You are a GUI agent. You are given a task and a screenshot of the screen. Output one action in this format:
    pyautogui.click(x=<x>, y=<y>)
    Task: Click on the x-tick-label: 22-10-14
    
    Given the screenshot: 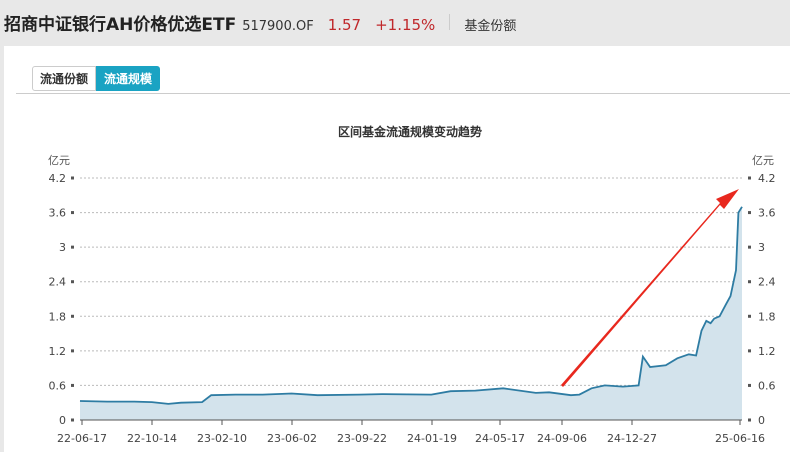 What is the action you would take?
    pyautogui.click(x=152, y=438)
    